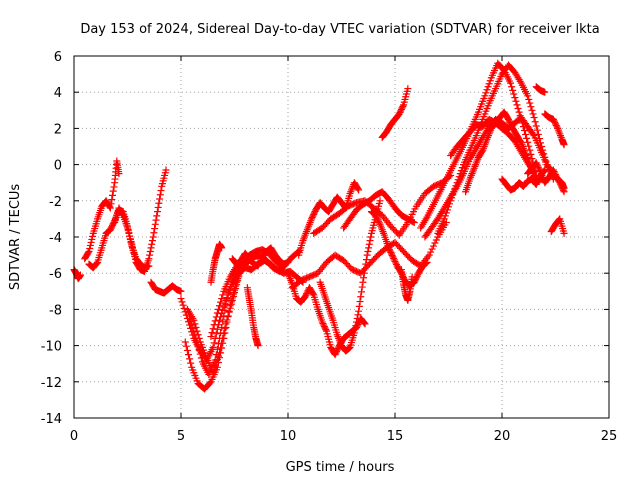 The width and height of the screenshot is (640, 480). What do you see at coordinates (51, 347) in the screenshot?
I see `y-tick-label: -10` at bounding box center [51, 347].